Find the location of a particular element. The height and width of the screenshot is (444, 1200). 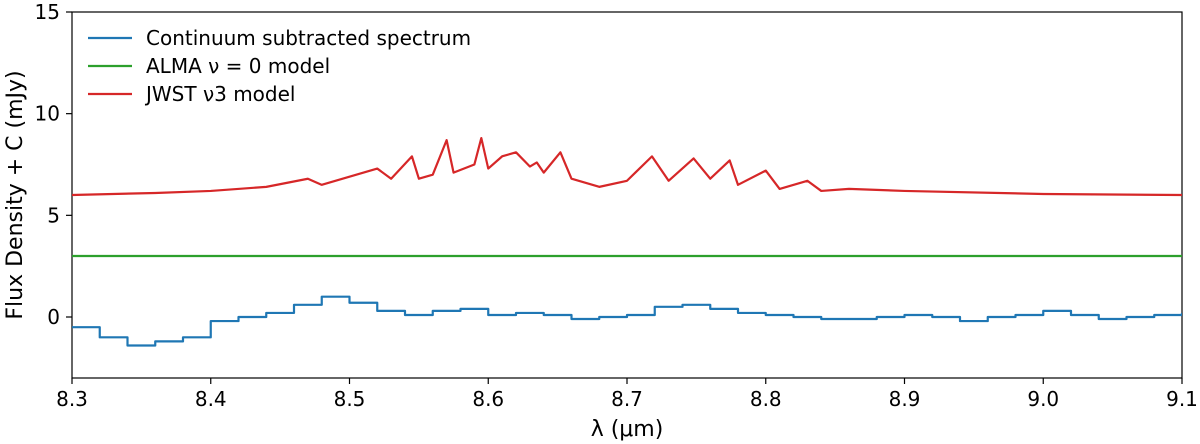

series-jwst-model is located at coordinates (627, 166).